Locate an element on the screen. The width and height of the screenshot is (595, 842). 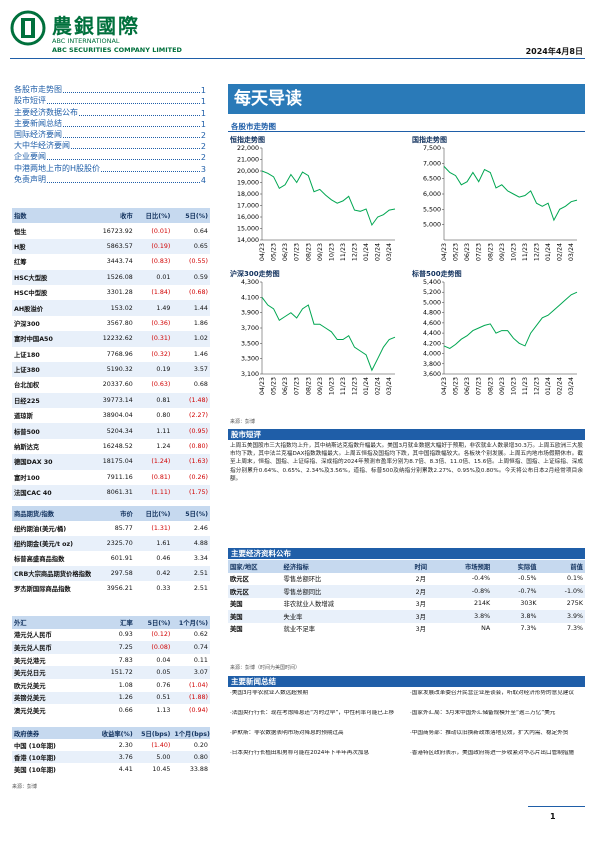
toc-item: 企业要闻 is located at coordinates (30, 157).